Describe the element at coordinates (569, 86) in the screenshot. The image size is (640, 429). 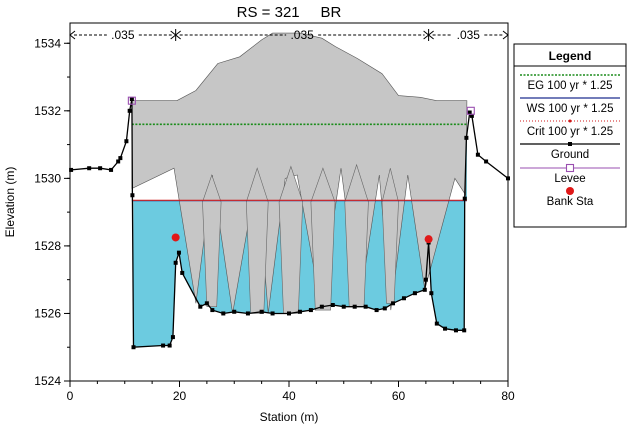
I see `legend-label-eg: EG 100 yr * 1.25` at that location.